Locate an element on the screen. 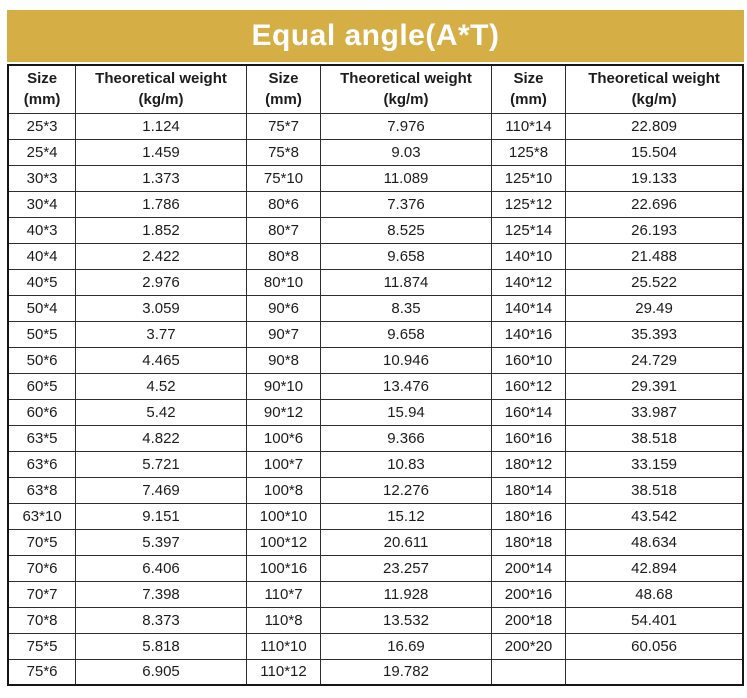 This screenshot has width=747, height=698. size-cell: 125*12 is located at coordinates (528, 204).